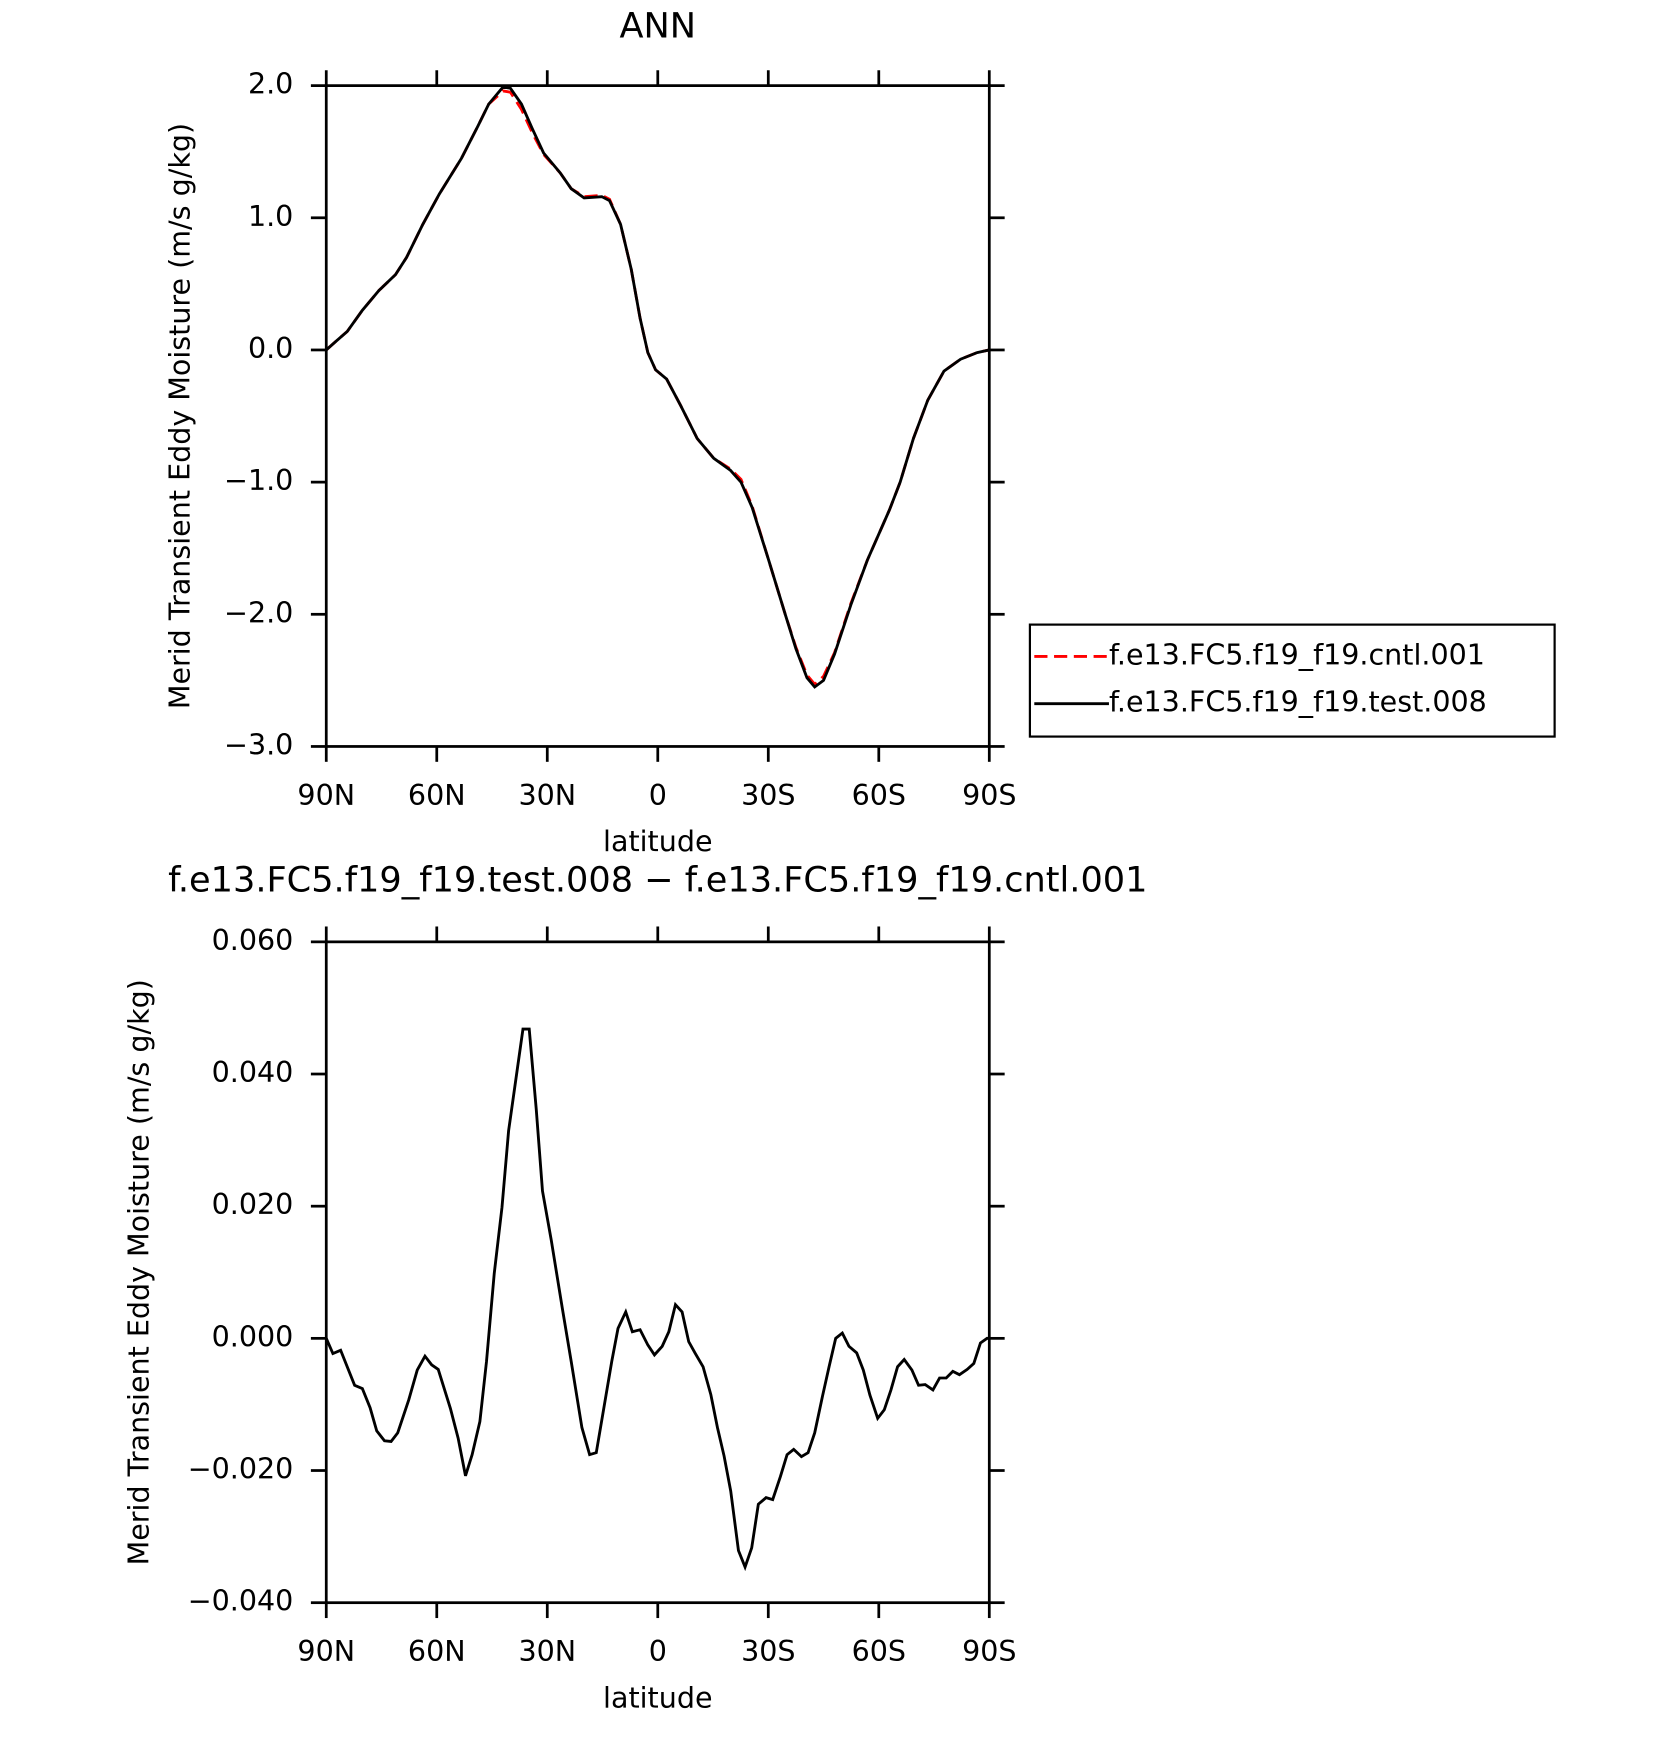  What do you see at coordinates (270, 348) in the screenshot?
I see `y-tick-label: 0.0` at bounding box center [270, 348].